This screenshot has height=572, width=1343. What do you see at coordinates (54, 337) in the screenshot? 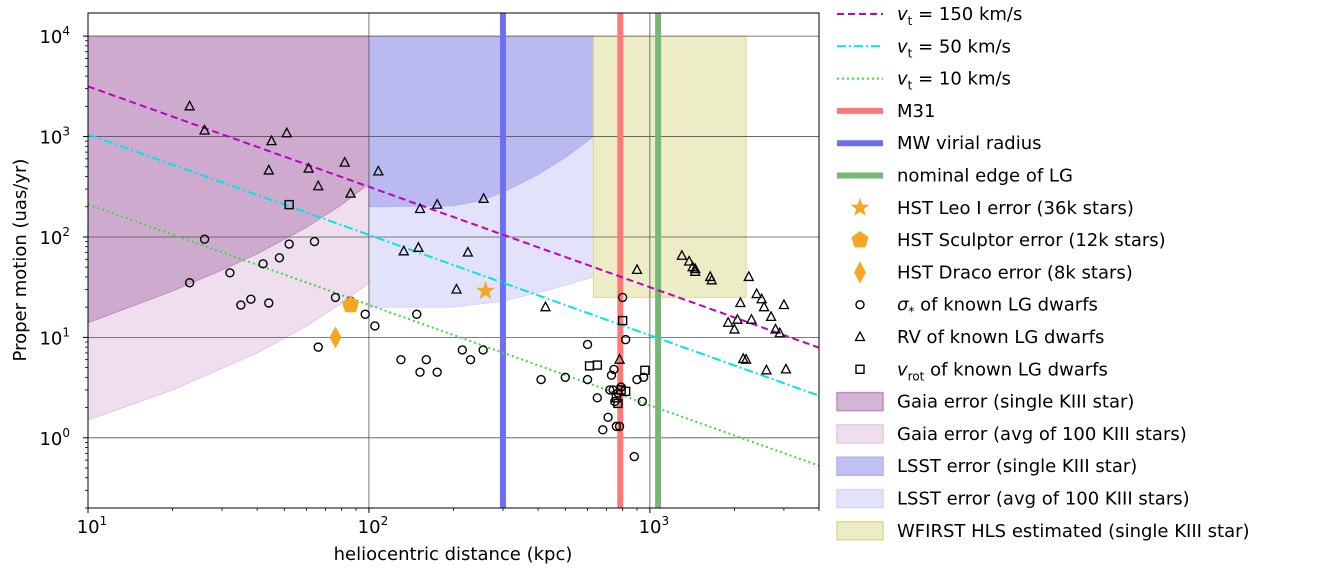
I see `y-tick-label: 10¹` at bounding box center [54, 337].